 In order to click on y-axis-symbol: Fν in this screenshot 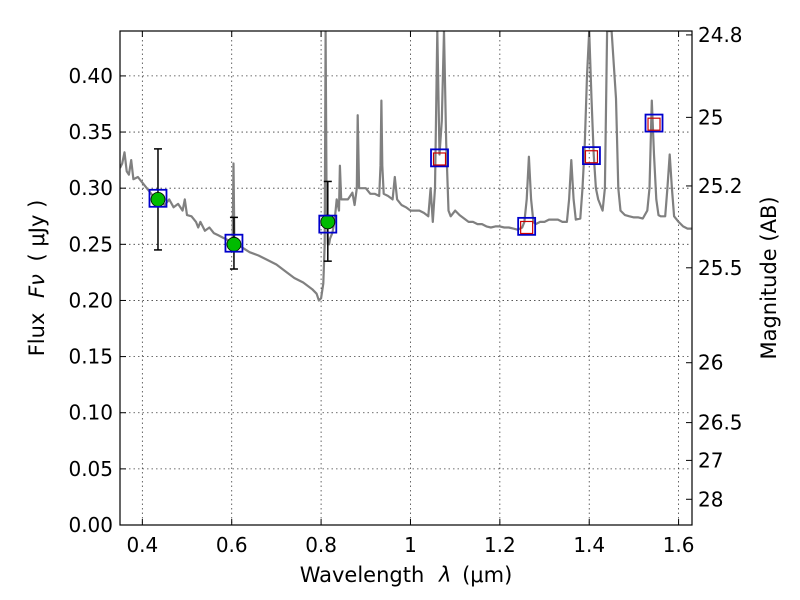, I will do `click(37, 286)`.